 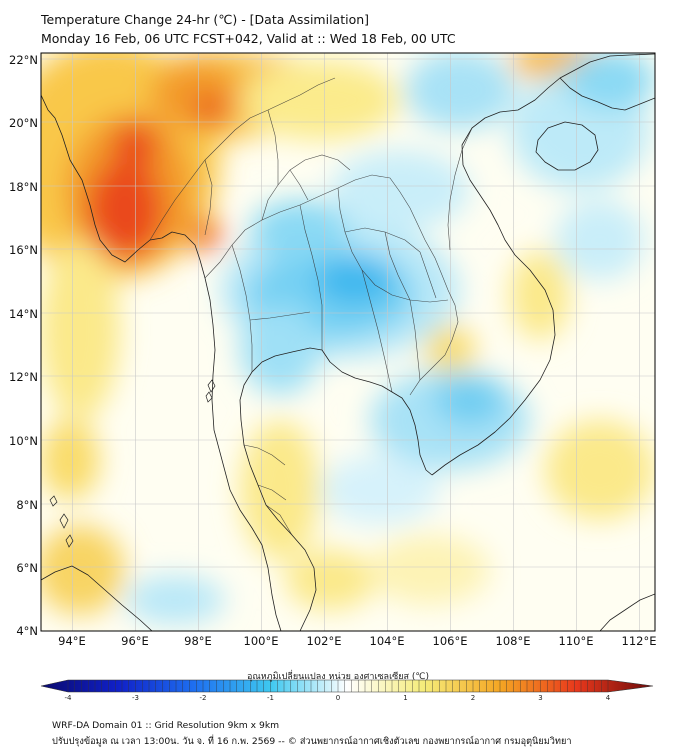 I want to click on lat-label-6: 6°N, so click(x=27, y=568).